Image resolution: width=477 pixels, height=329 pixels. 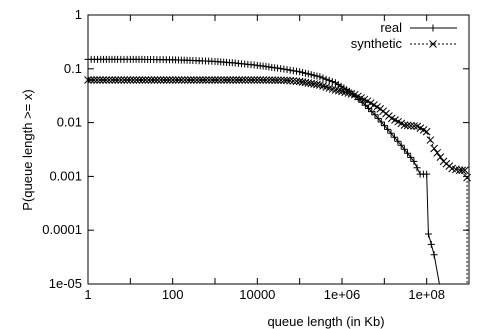 I want to click on y-tick-label: 0.1, so click(x=73, y=68).